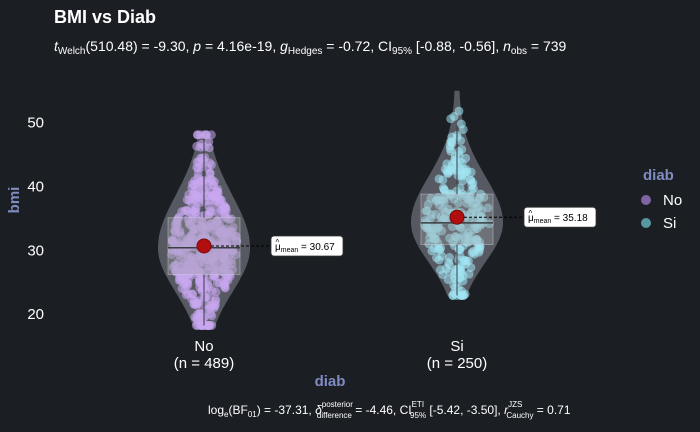  I want to click on y-tick-label: 40, so click(35, 186).